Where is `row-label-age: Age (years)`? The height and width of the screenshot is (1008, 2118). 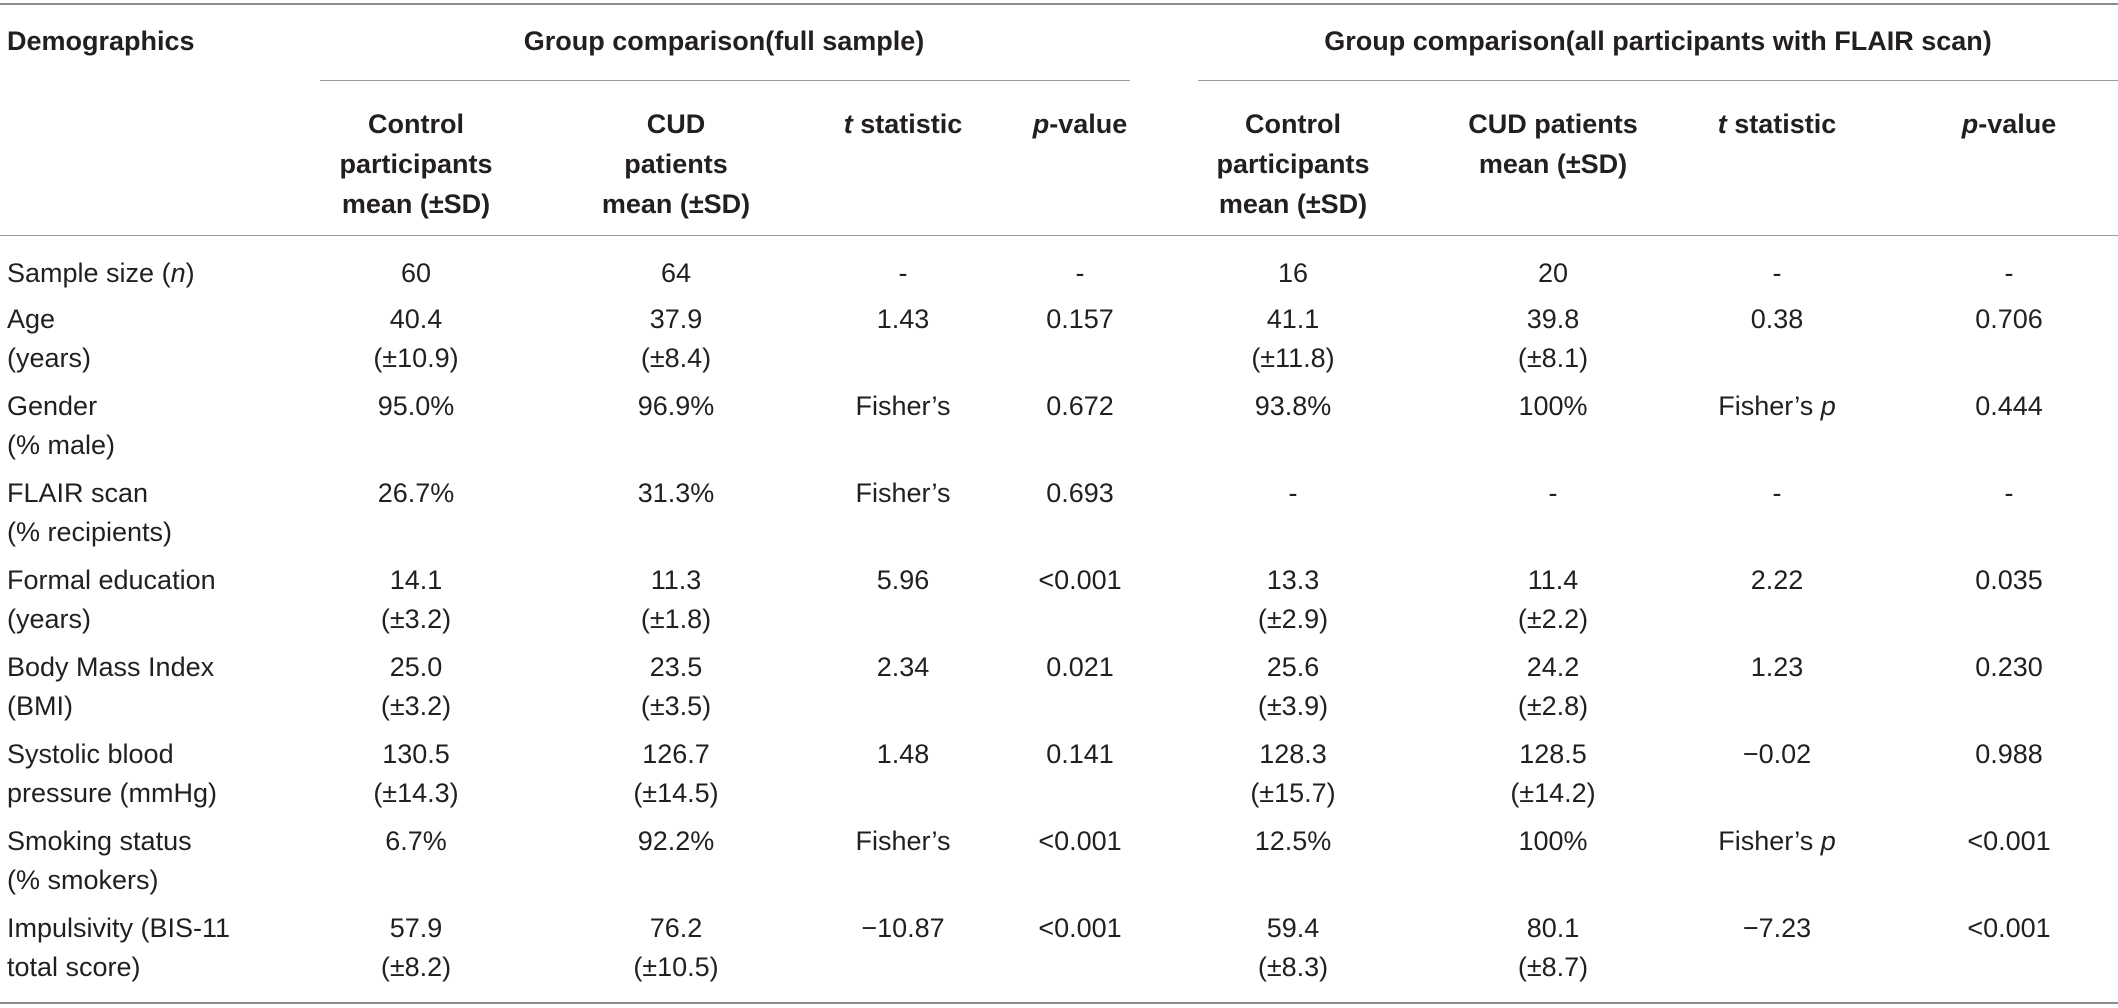 row-label-age: Age (years) is located at coordinates (49, 338).